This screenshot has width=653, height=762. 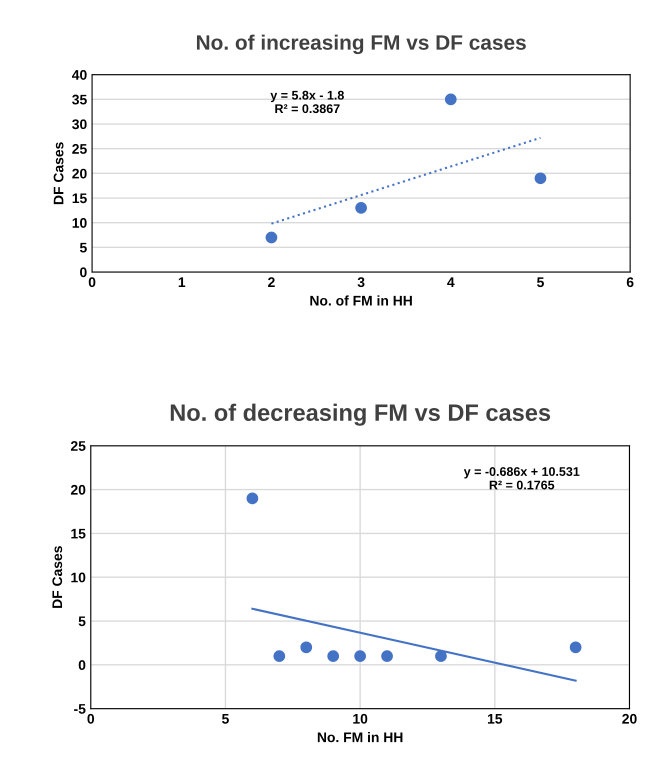 What do you see at coordinates (360, 719) in the screenshot?
I see `x-tick-label: 10` at bounding box center [360, 719].